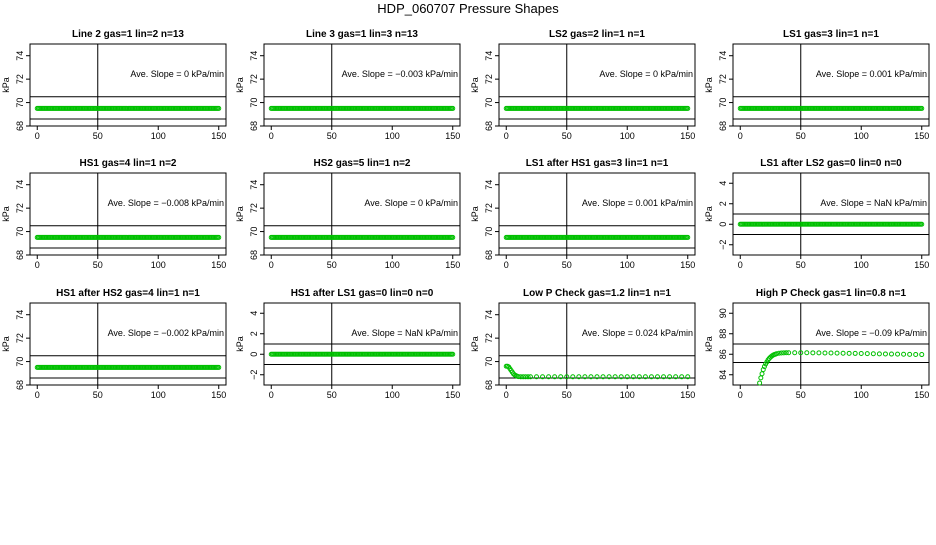  I want to click on y-tick-label: −2, so click(254, 375).